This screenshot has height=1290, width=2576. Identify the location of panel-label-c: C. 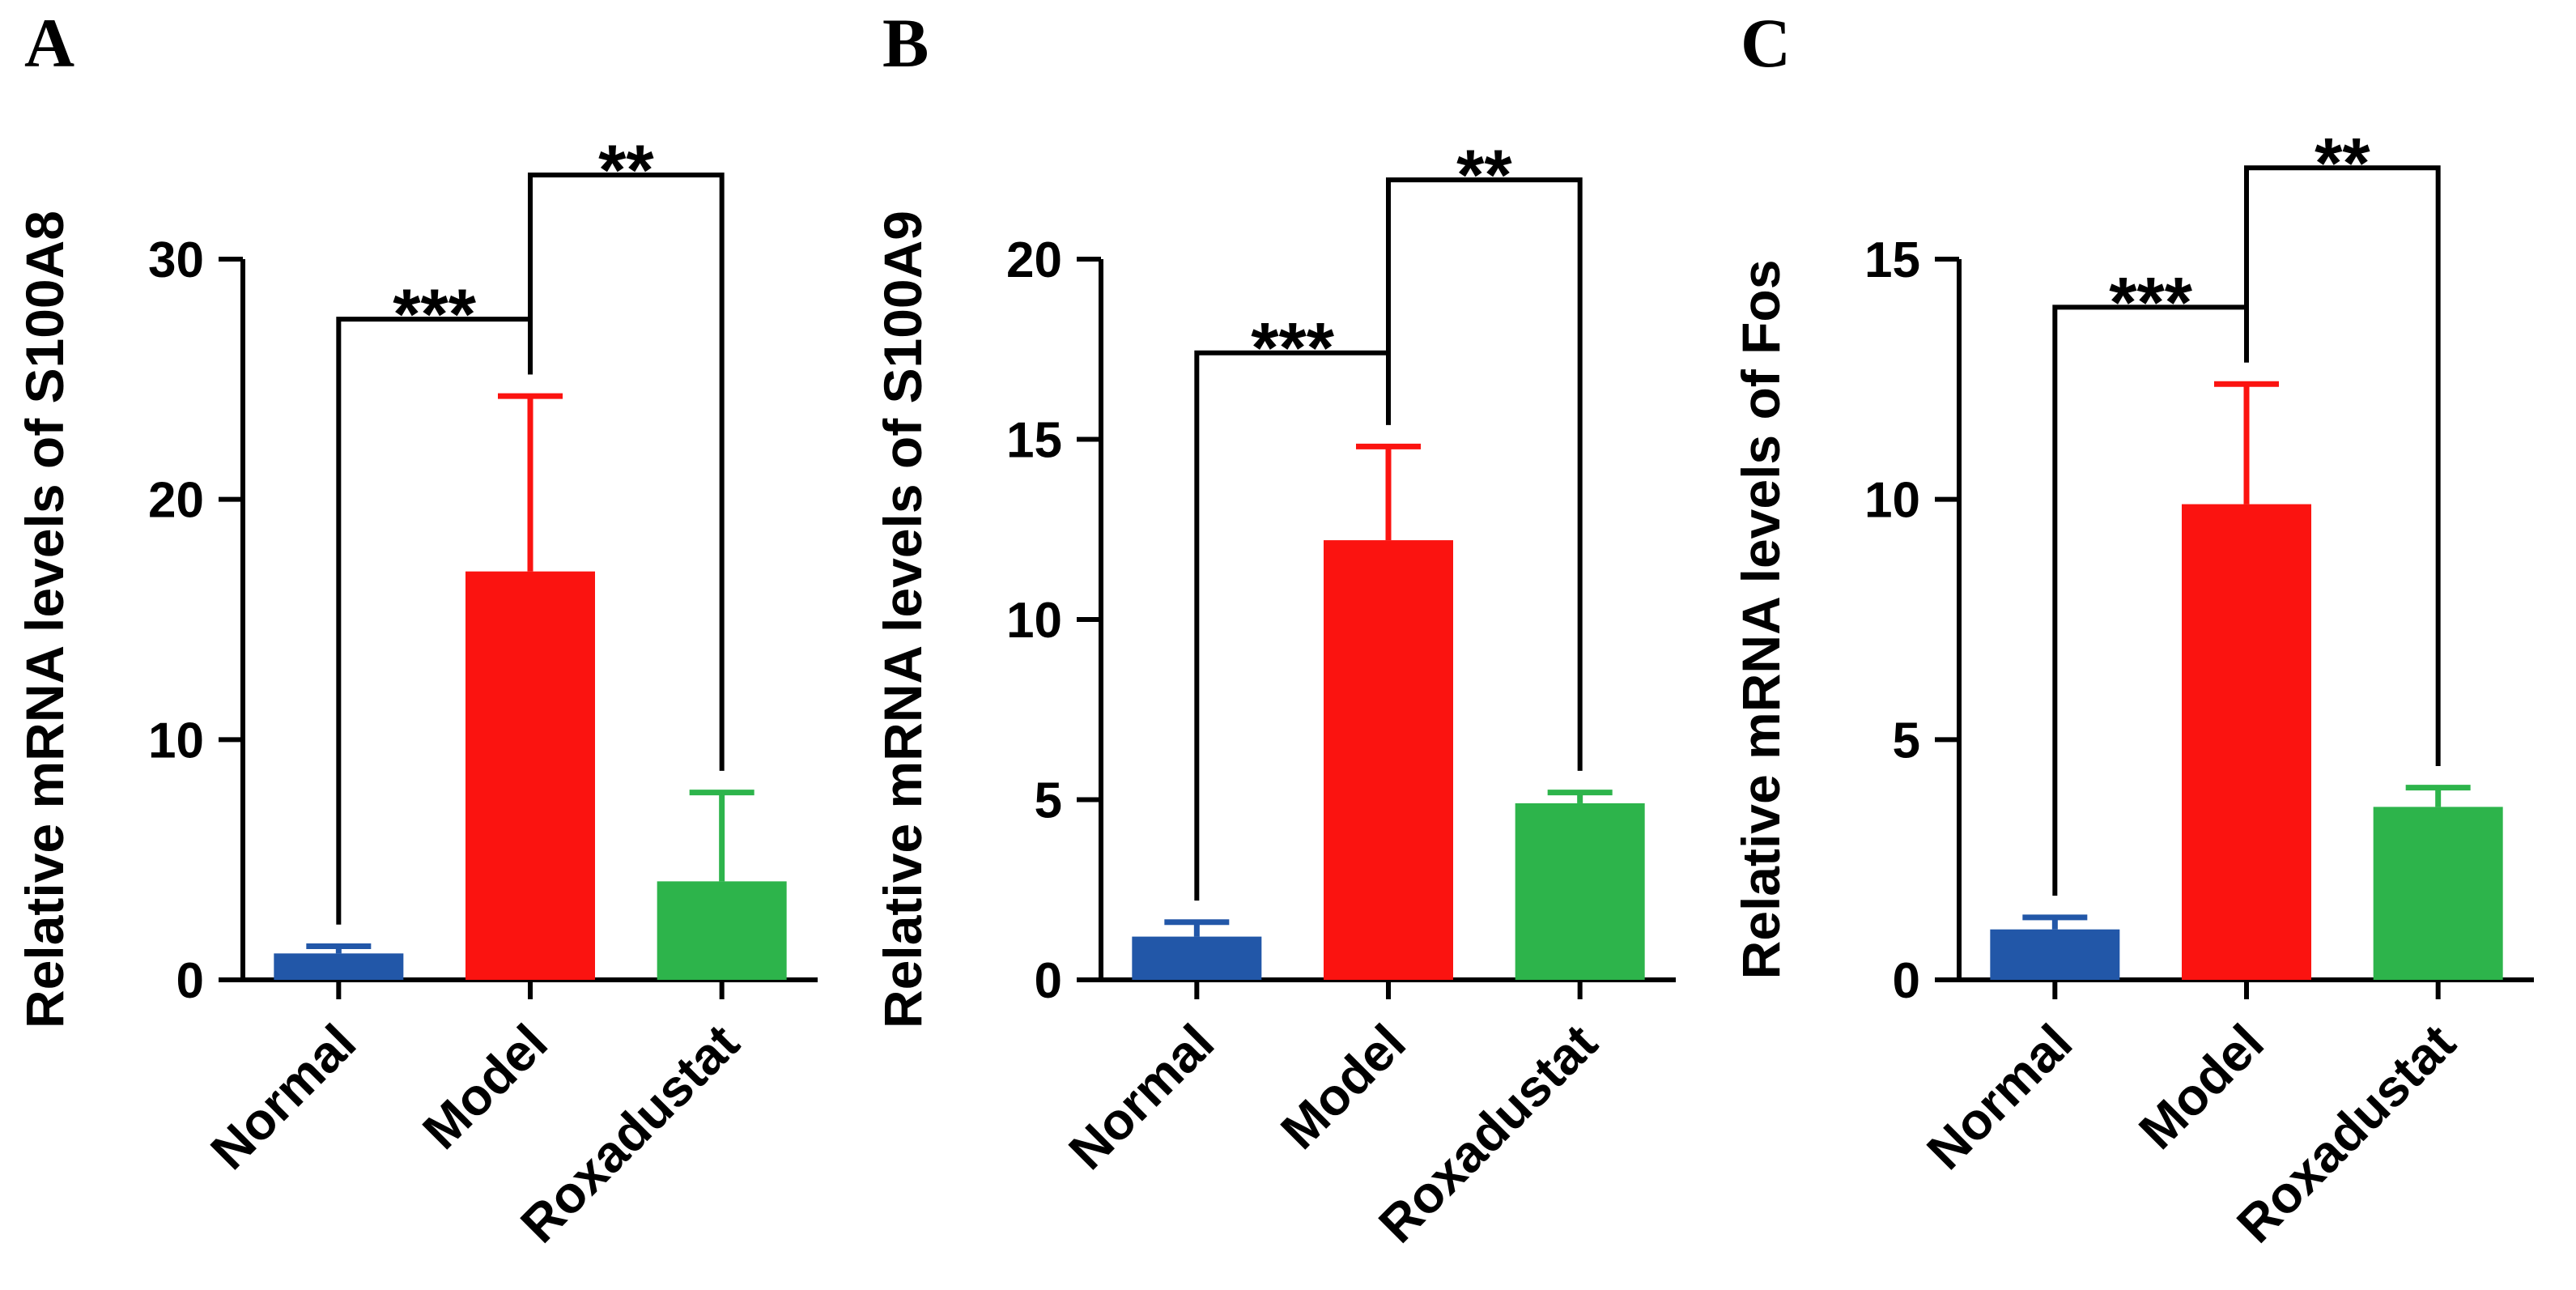
(1766, 43).